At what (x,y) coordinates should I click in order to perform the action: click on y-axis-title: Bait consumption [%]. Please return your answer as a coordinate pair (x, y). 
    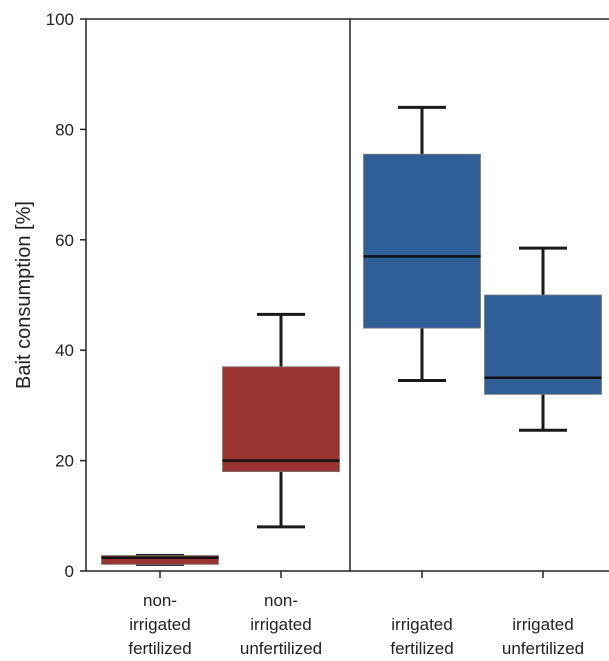
    Looking at the image, I should click on (24, 295).